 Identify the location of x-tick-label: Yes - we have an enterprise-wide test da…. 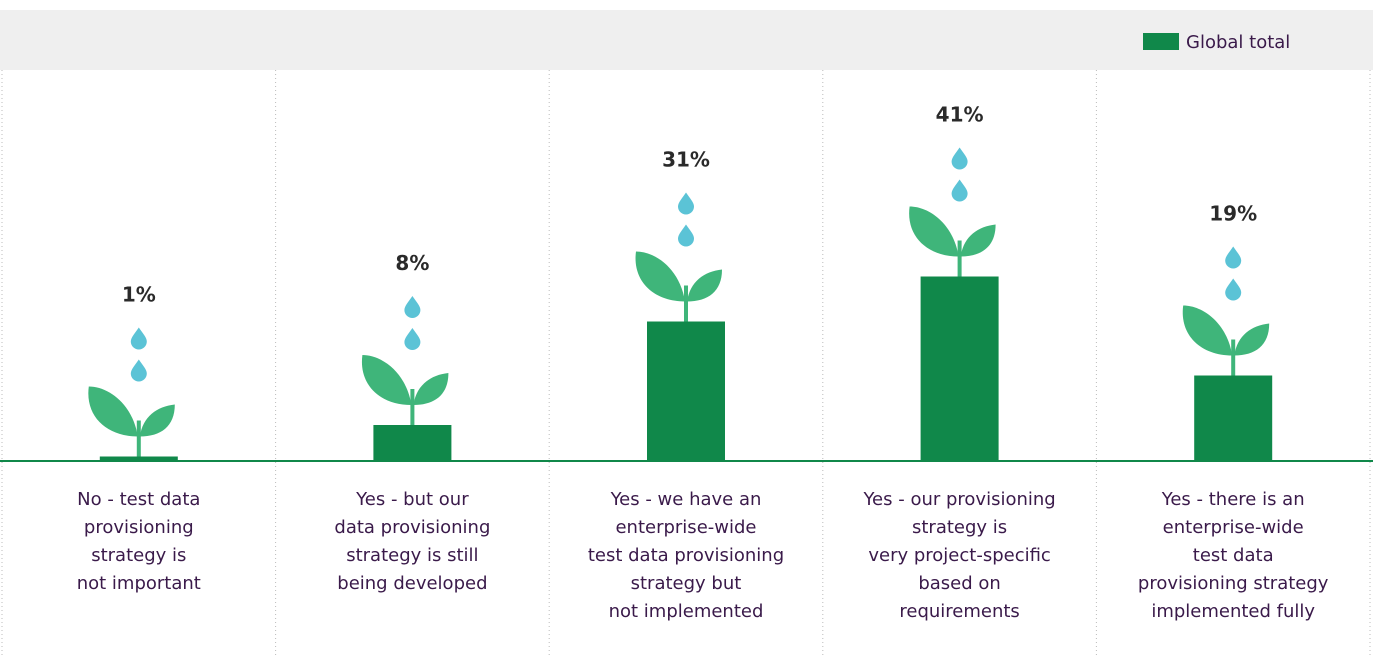
(686, 555).